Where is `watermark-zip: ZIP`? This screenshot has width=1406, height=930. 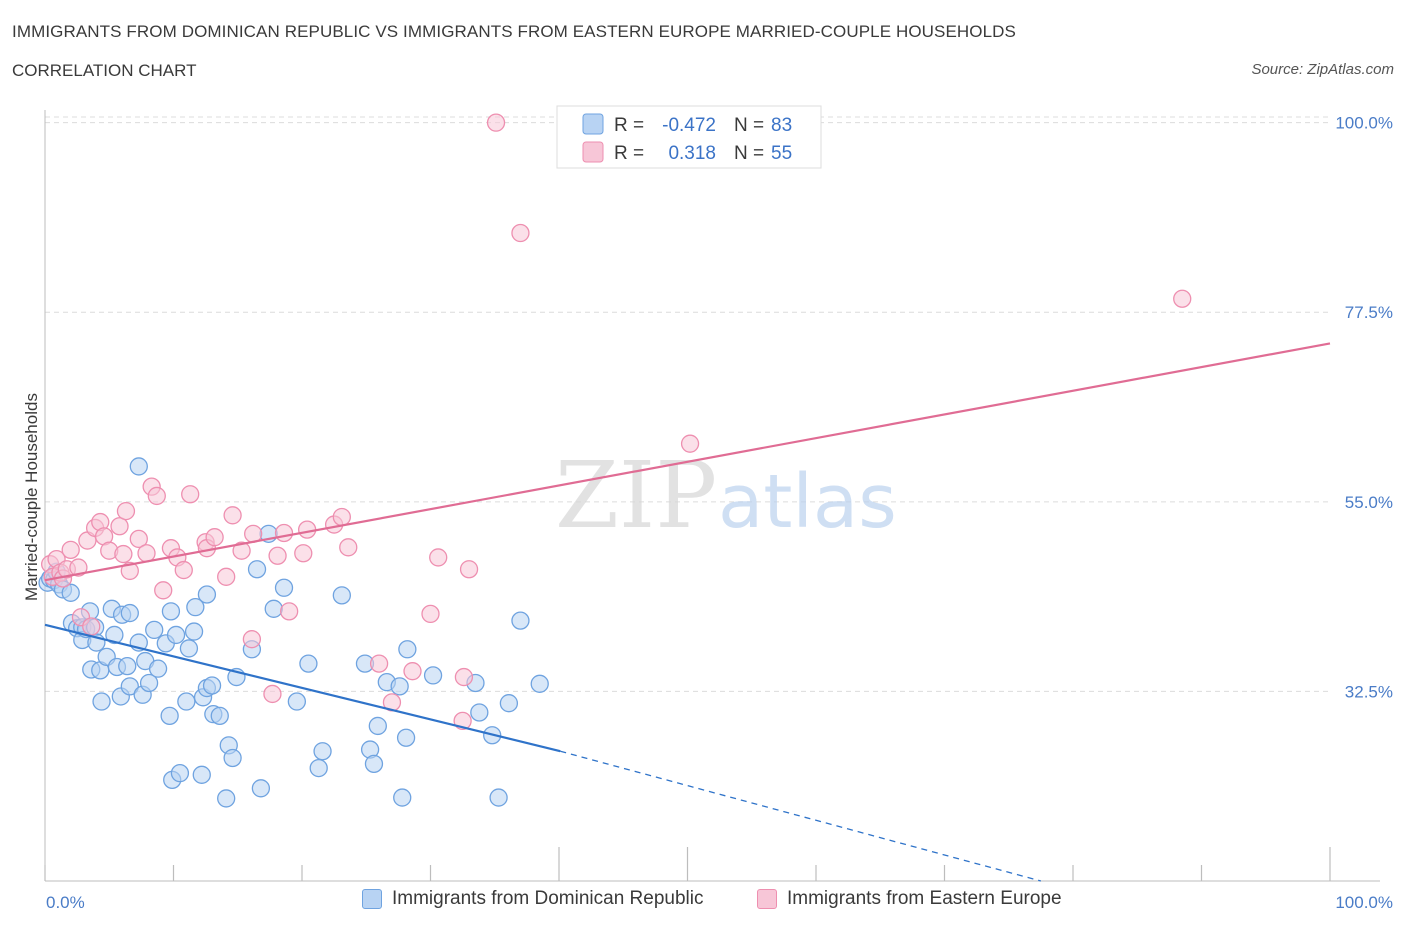
watermark-zip: ZIP is located at coordinates (636, 495).